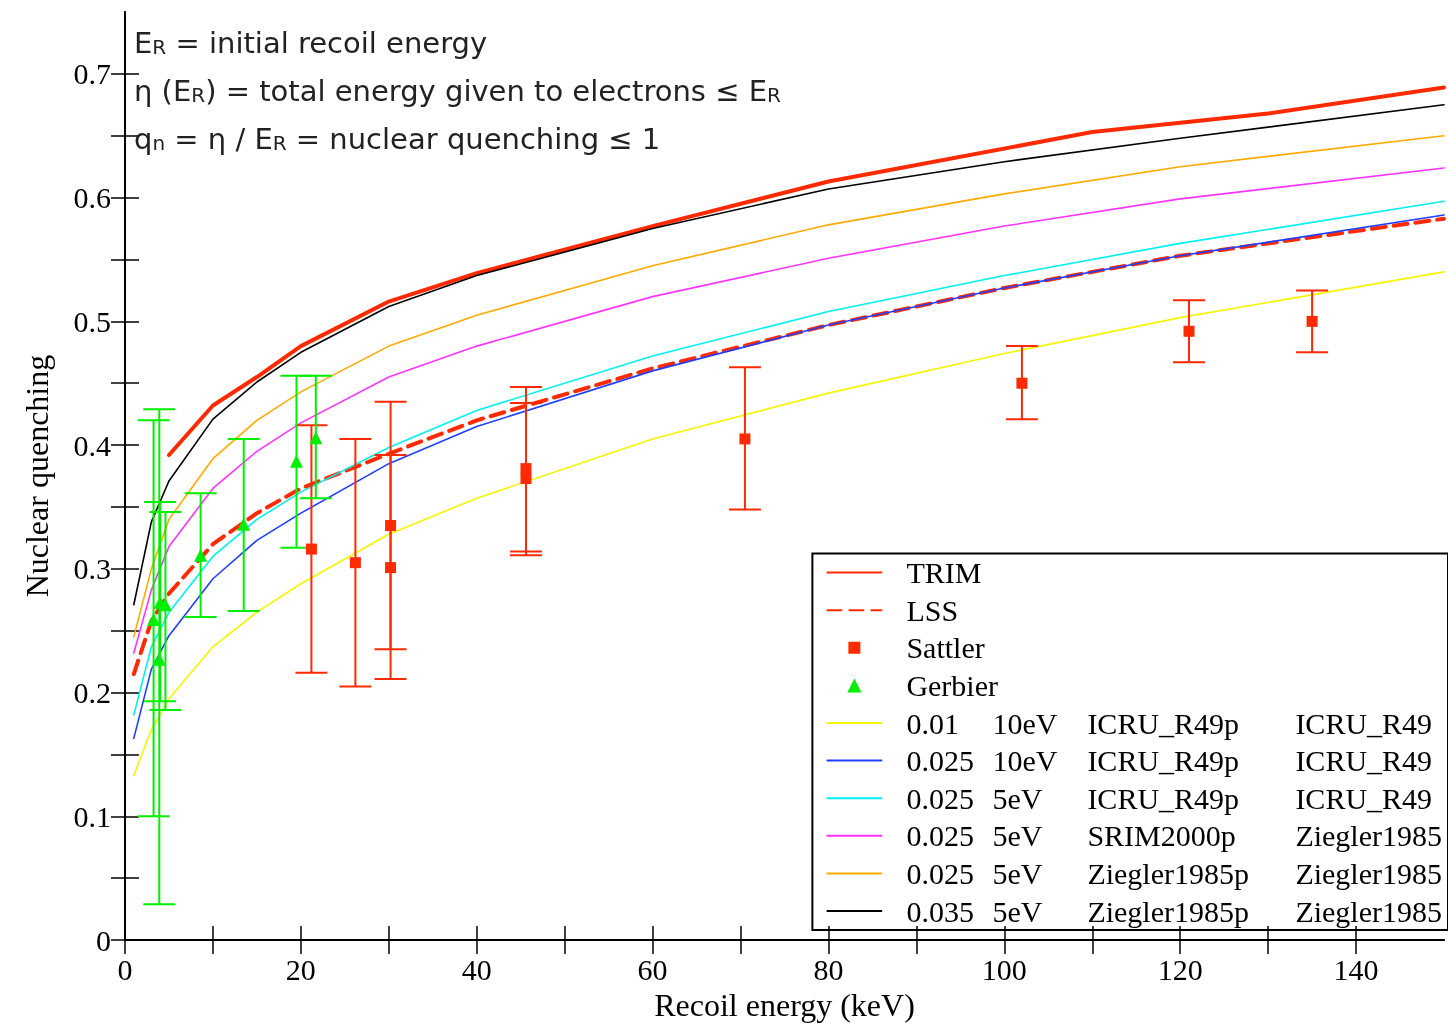  What do you see at coordinates (932, 610) in the screenshot?
I see `legend-label: LSS` at bounding box center [932, 610].